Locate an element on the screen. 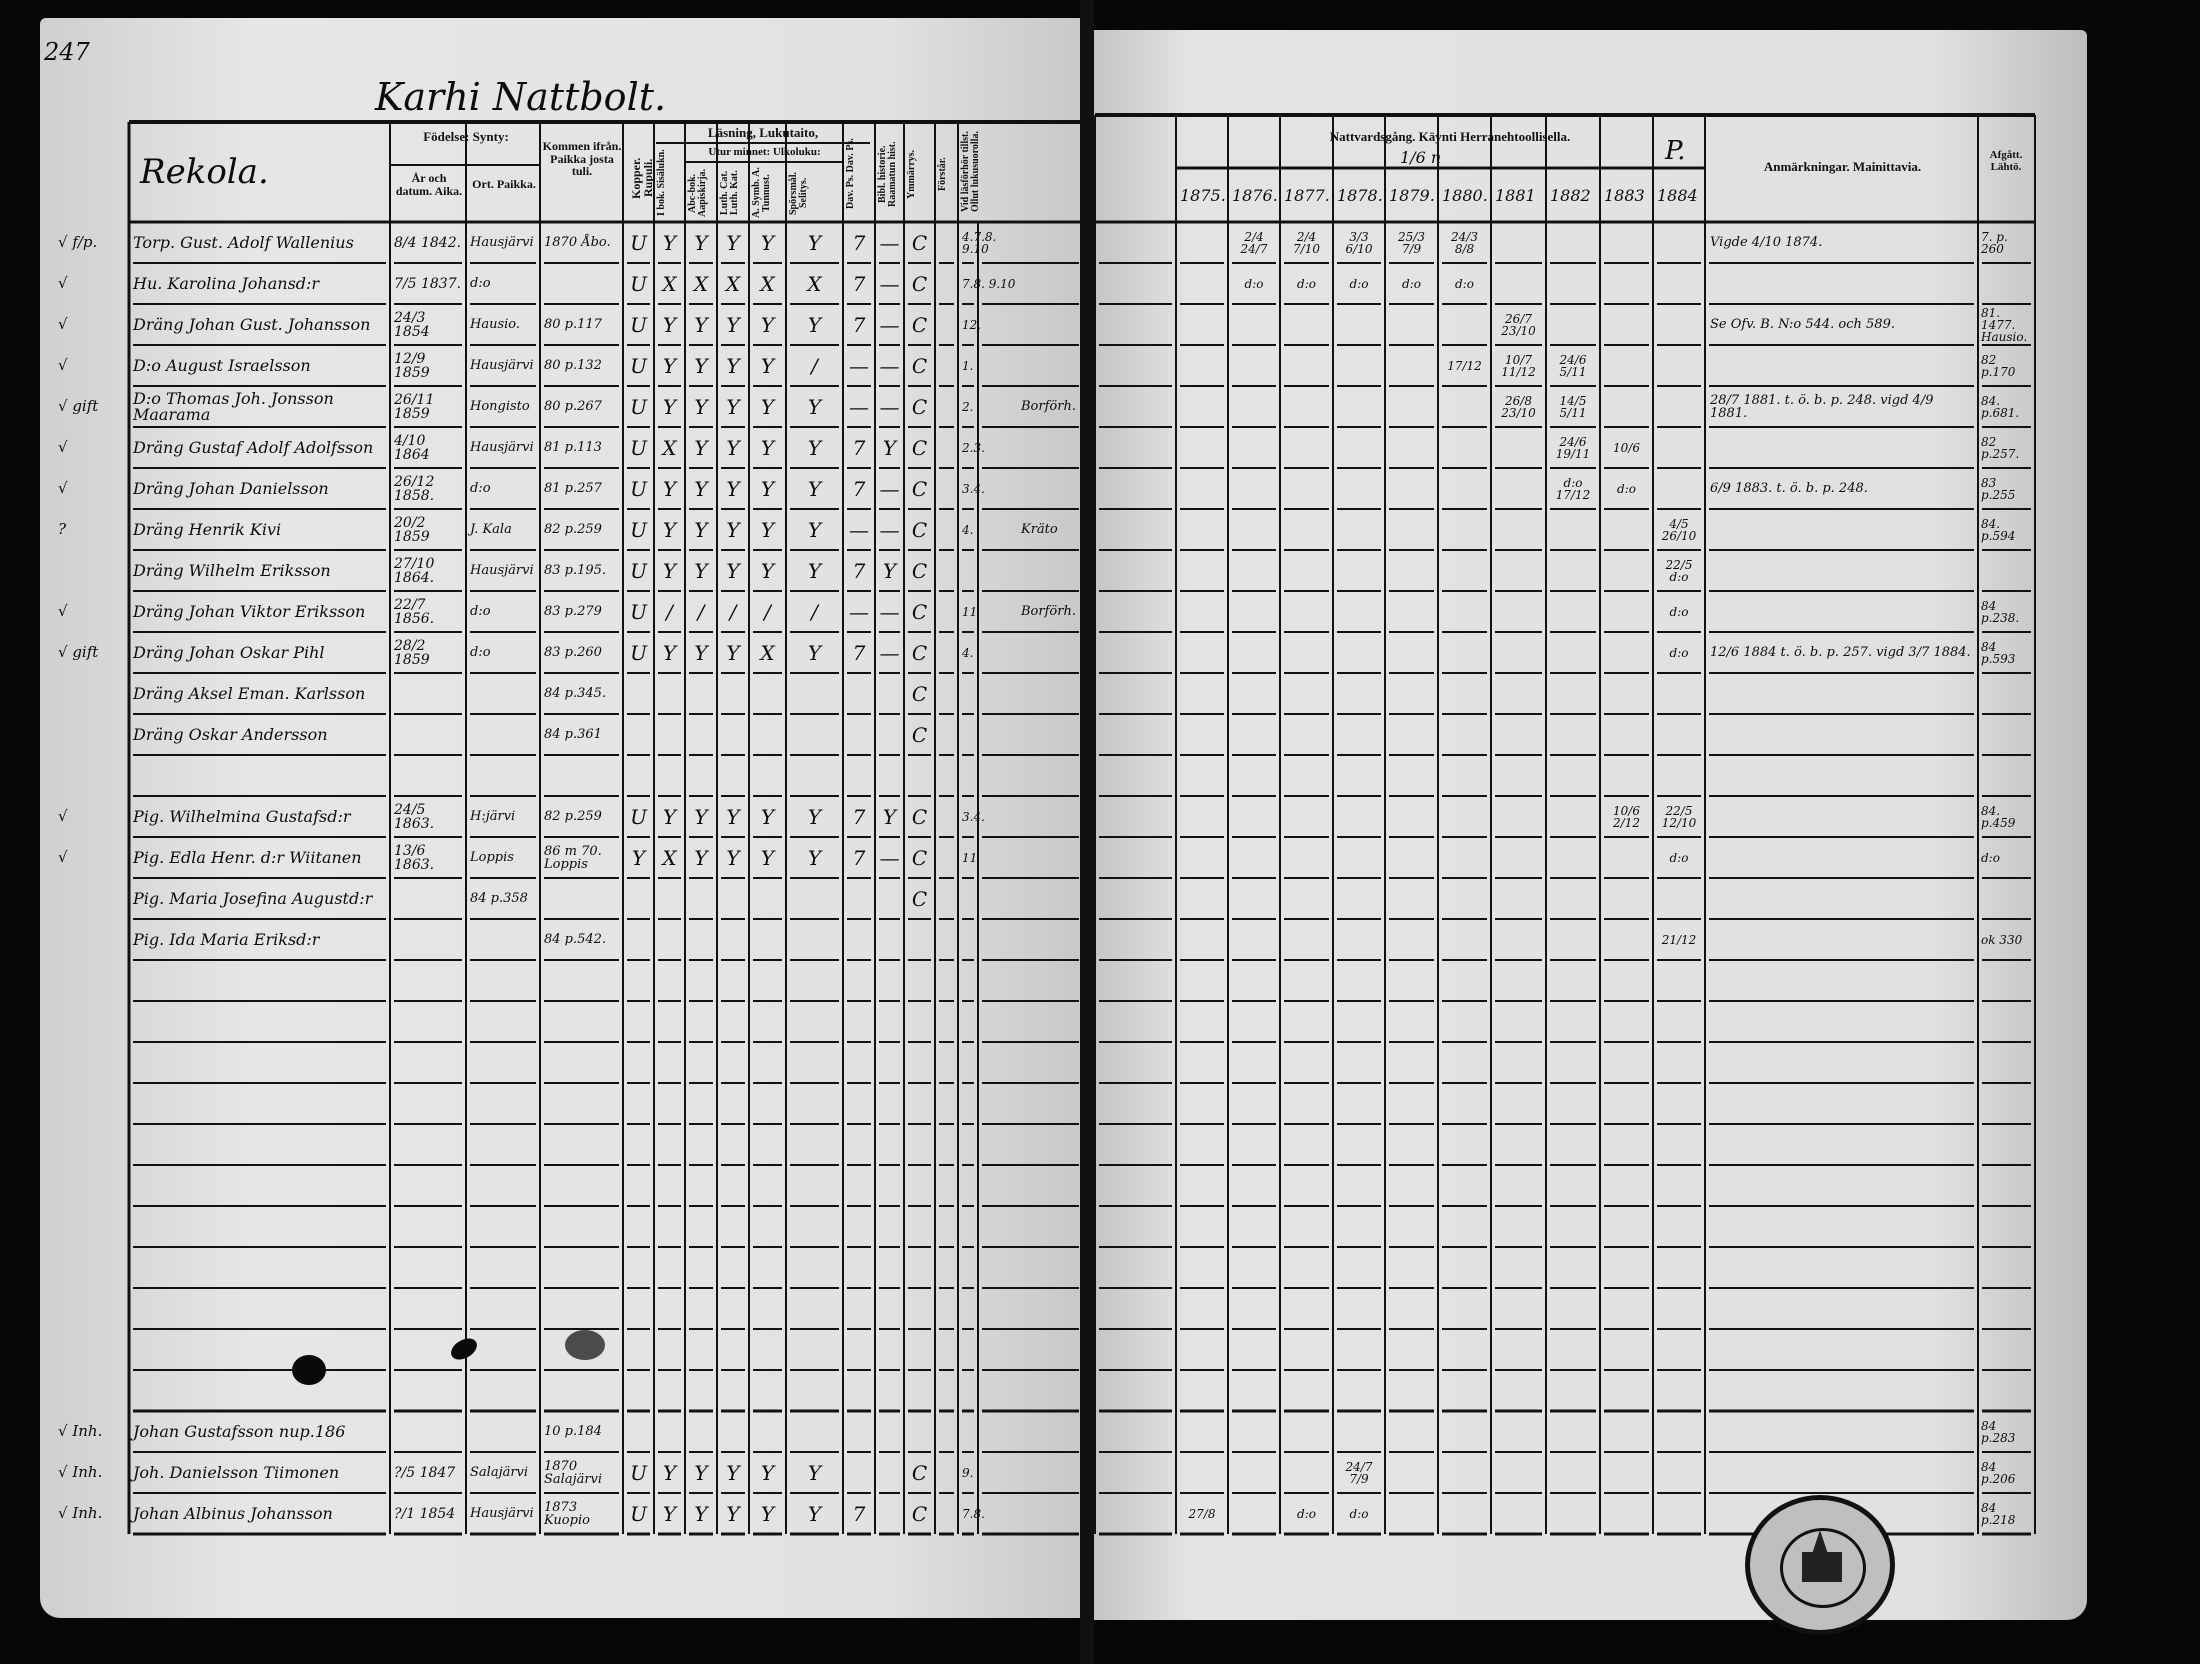 Image resolution: width=2200 pixels, height=1664 pixels. birth-date: 24/3 1854 is located at coordinates (412, 324).